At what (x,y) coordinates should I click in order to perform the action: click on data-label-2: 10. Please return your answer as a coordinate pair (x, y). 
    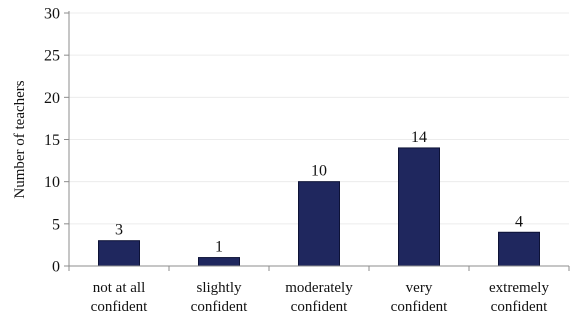
    Looking at the image, I should click on (319, 171).